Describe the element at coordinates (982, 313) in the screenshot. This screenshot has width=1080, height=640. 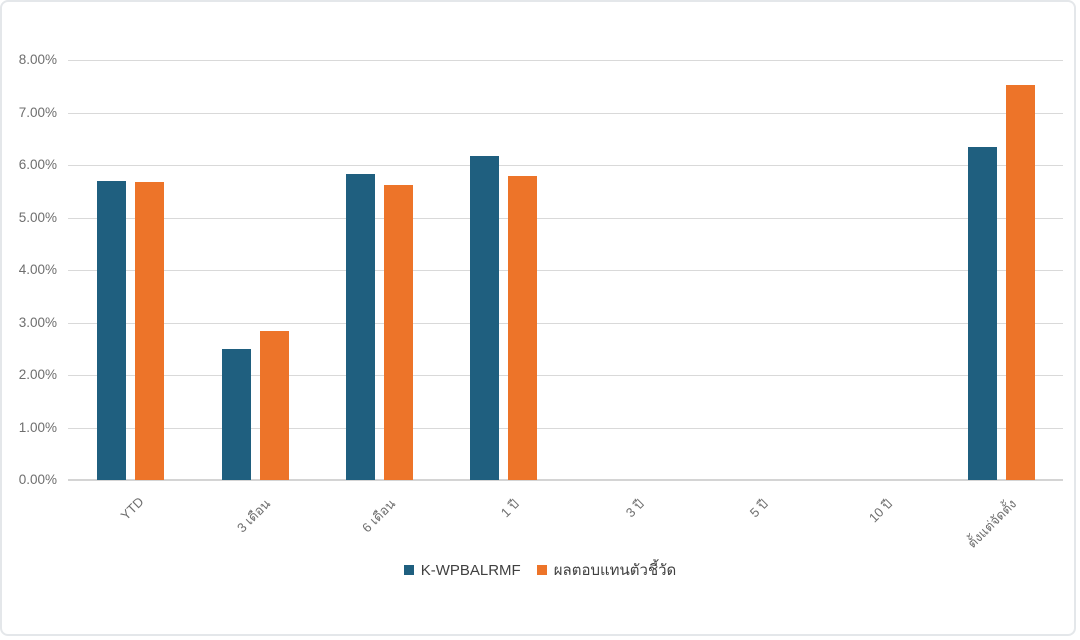
I see `bar-series0-cat7` at that location.